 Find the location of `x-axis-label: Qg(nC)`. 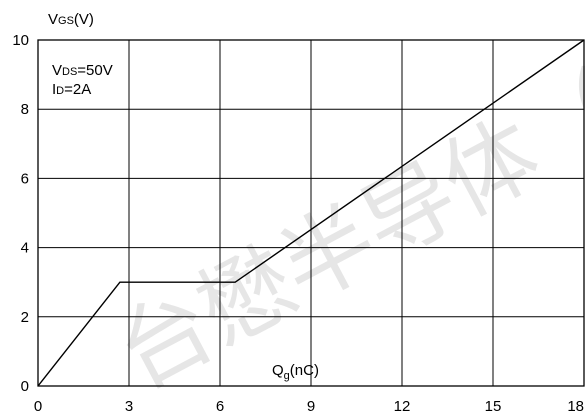

x-axis-label: Qg(nC) is located at coordinates (295, 372).